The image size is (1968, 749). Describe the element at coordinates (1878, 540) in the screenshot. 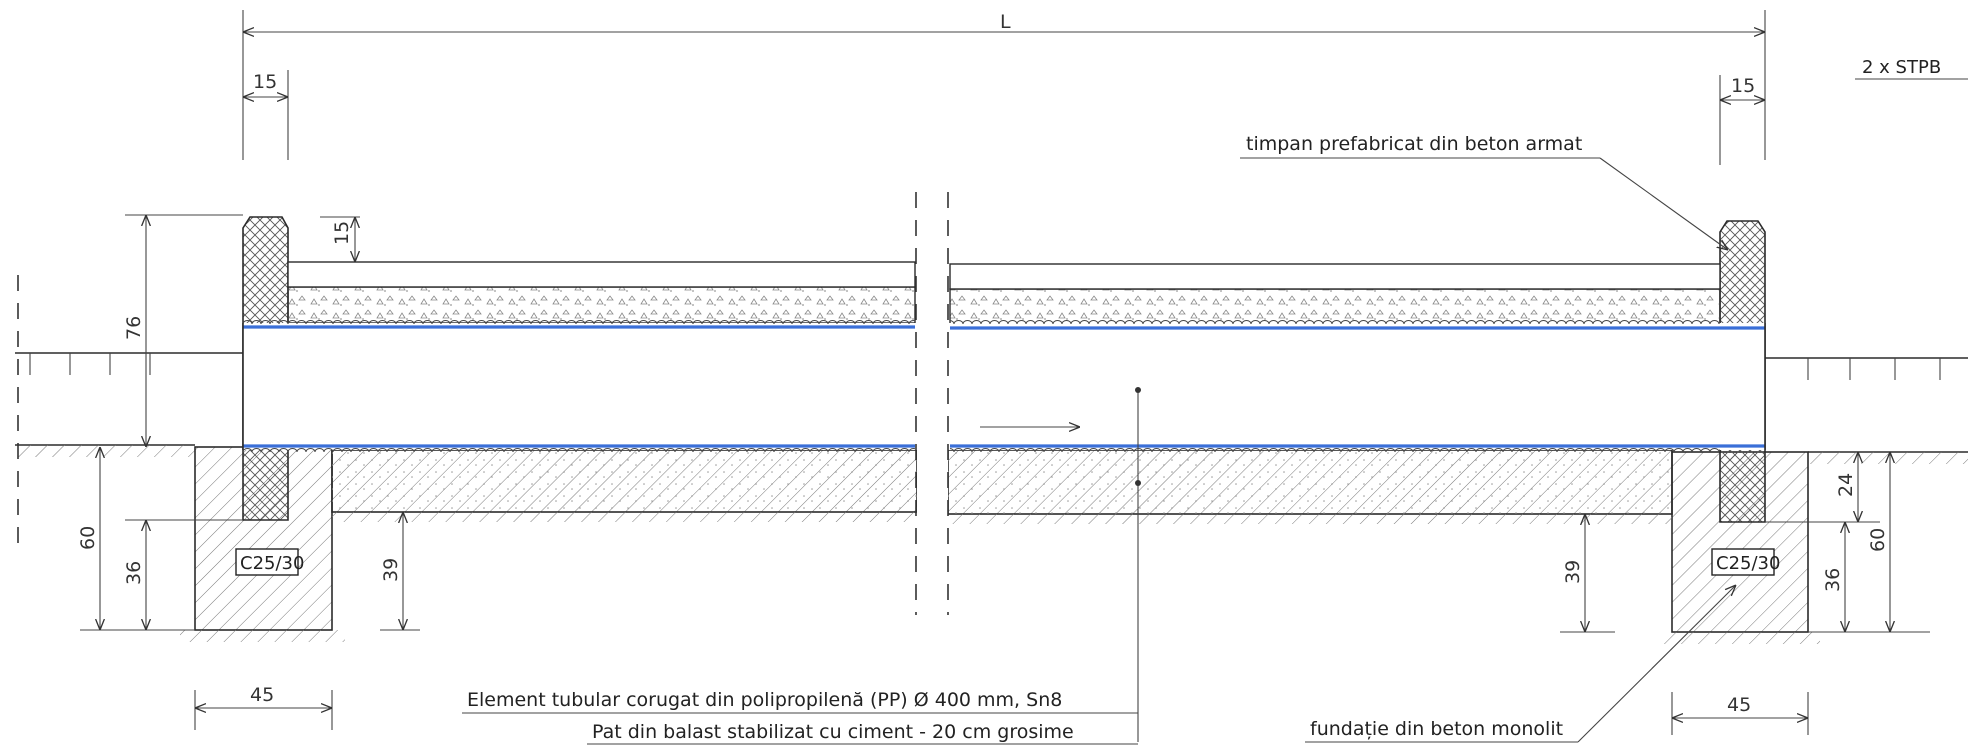

I see `right-foundation-depth-label: 60` at that location.